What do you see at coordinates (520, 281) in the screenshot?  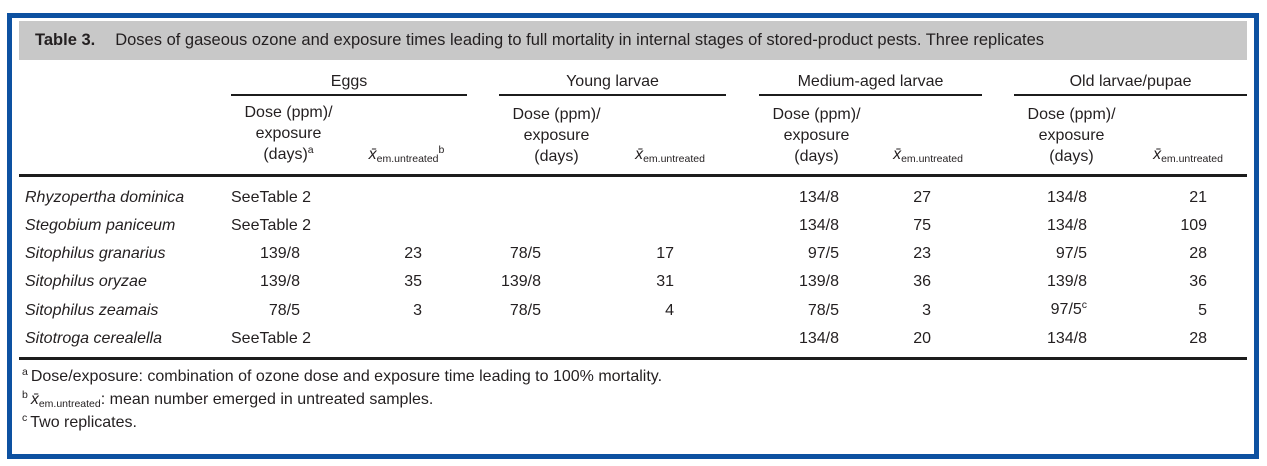 I see `cell-young-dose: 139/8` at bounding box center [520, 281].